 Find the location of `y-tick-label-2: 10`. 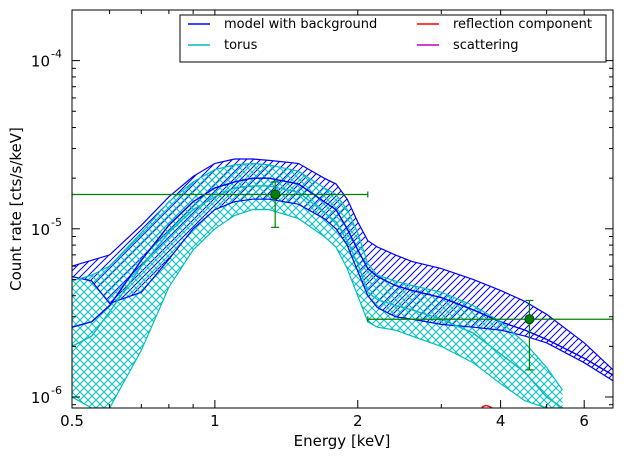

y-tick-label-2: 10 is located at coordinates (40, 62).